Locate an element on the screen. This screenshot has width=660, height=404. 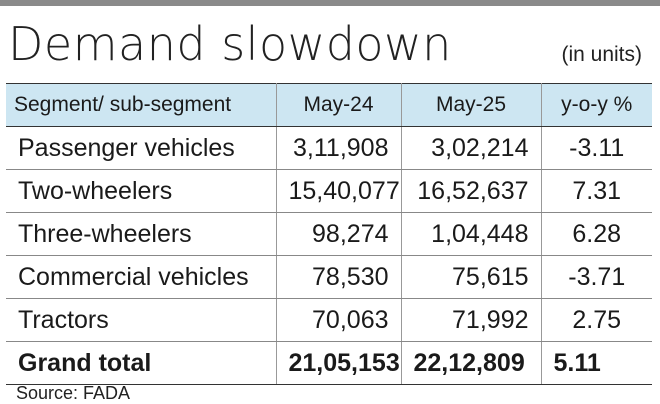
table-row: Commercial vehicles 78,530 75,615 -3.71 is located at coordinates (329, 277).